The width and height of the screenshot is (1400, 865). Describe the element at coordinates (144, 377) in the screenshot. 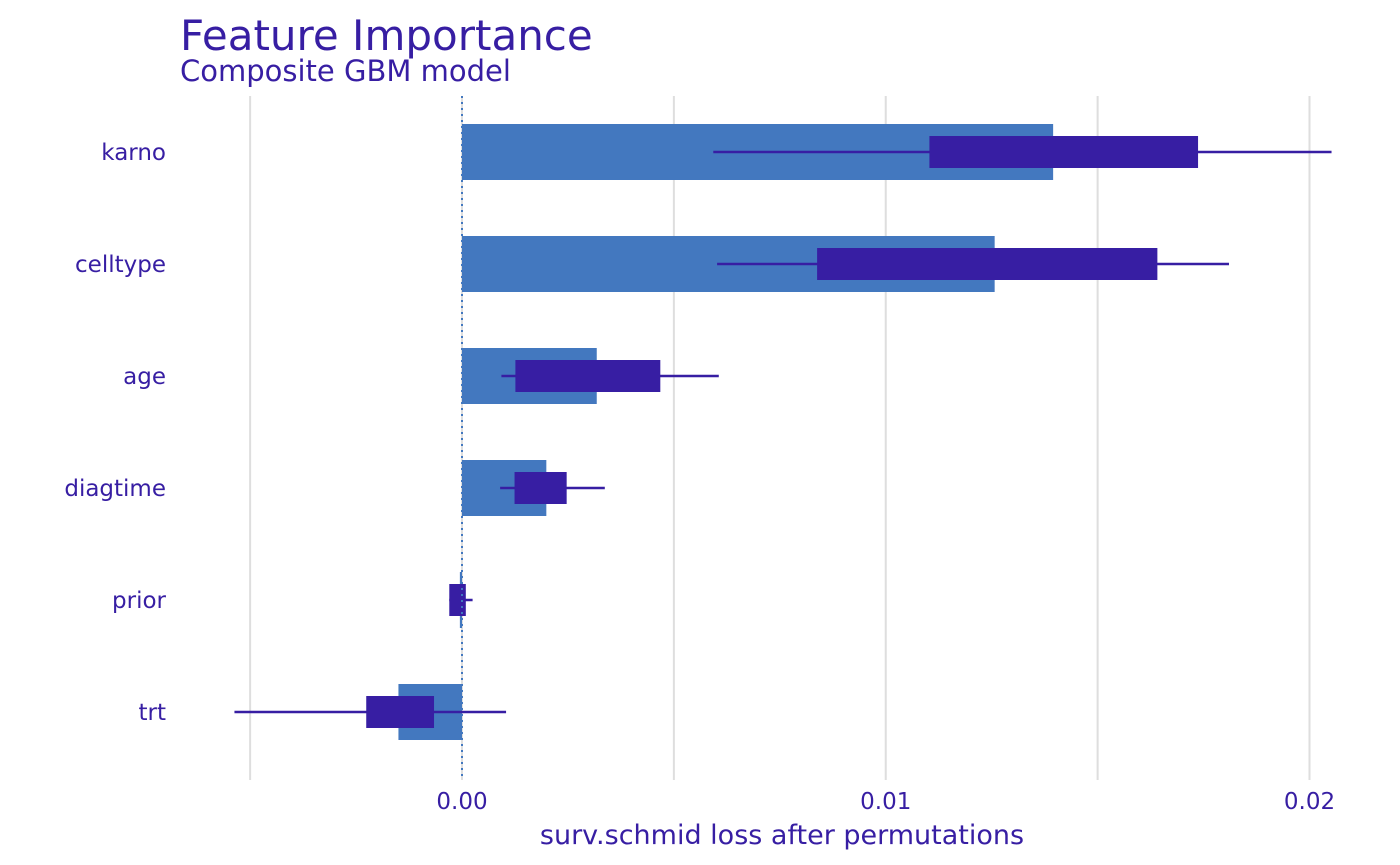

I see `category-label-age: age` at that location.